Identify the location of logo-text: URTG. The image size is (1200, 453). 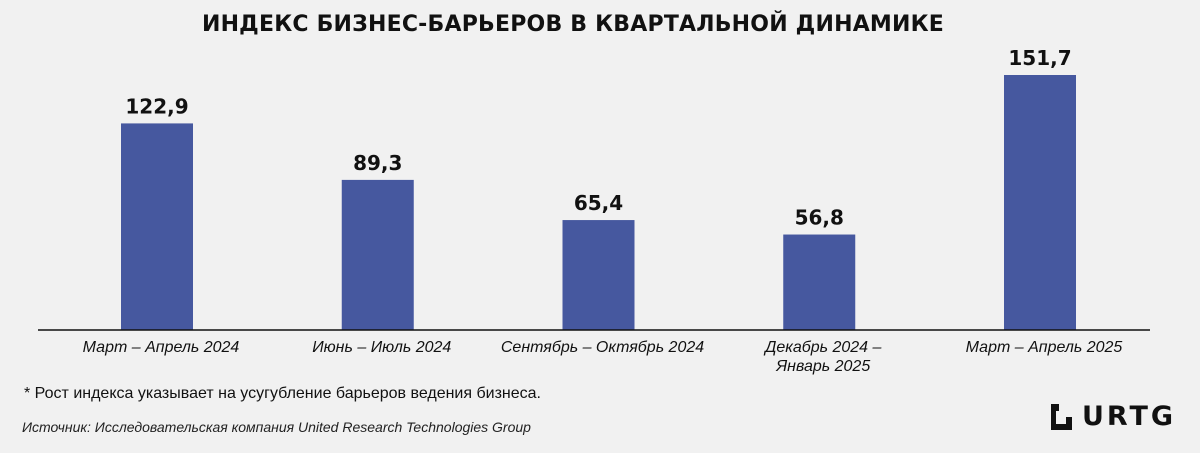
(1129, 416).